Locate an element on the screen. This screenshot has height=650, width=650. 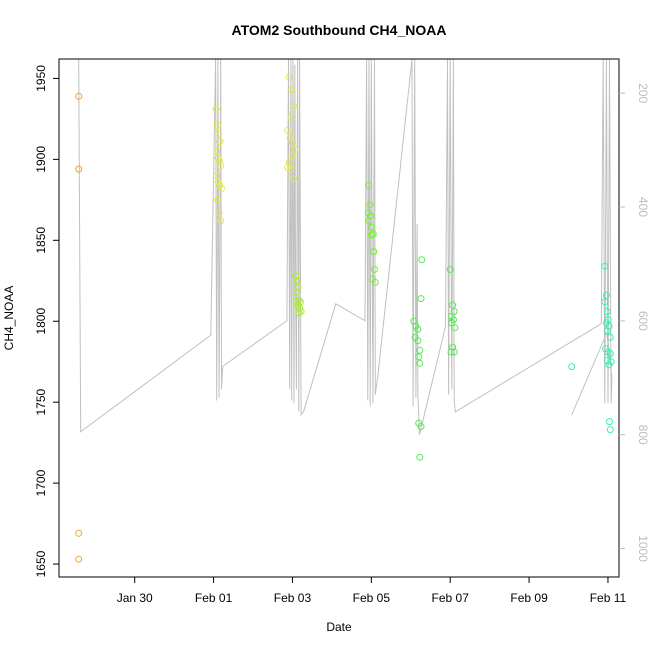
y-tick-label: 1800 is located at coordinates (41, 321).